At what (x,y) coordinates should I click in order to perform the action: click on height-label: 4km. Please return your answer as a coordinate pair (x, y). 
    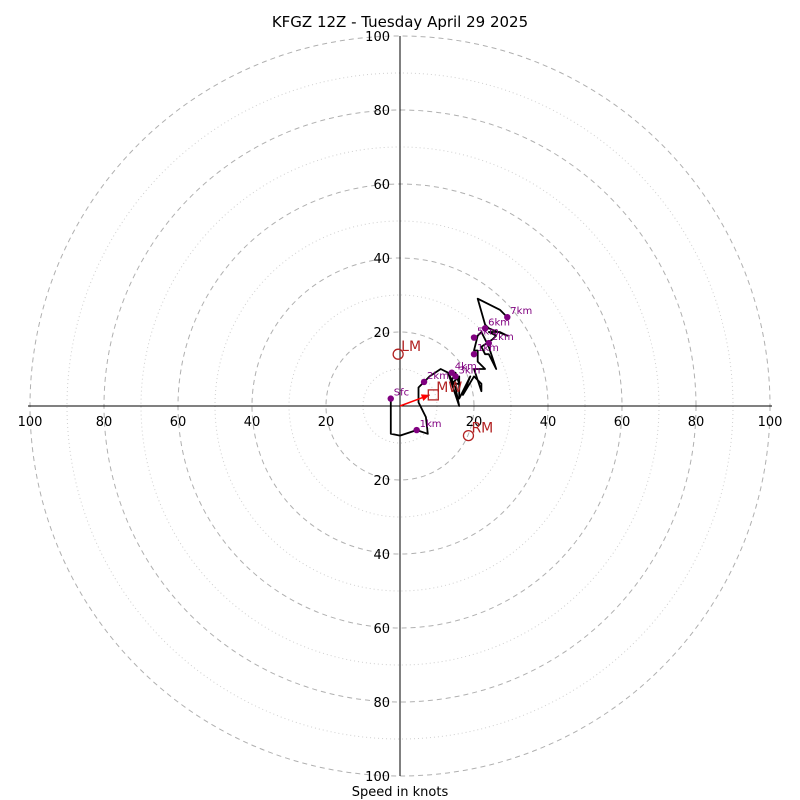
    Looking at the image, I should click on (466, 367).